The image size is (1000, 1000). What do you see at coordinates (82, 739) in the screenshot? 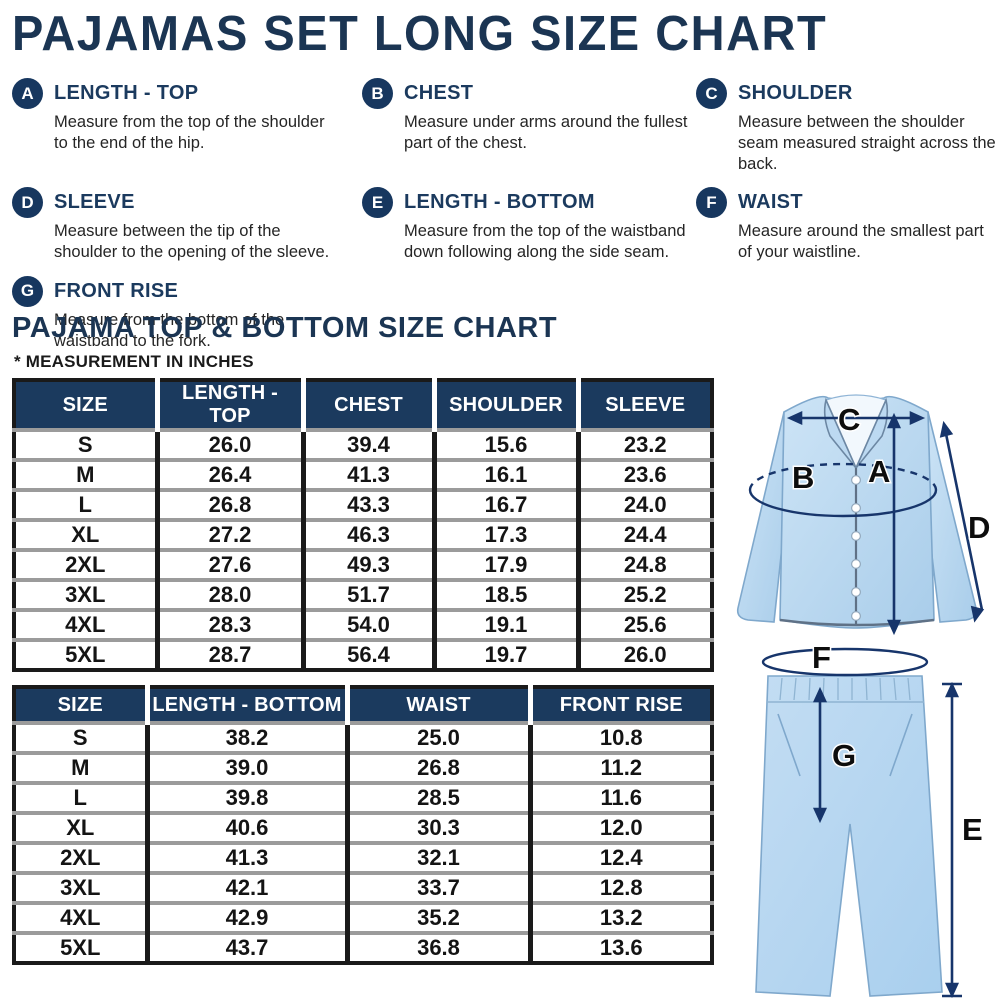
I see `size-cell: S` at bounding box center [82, 739].